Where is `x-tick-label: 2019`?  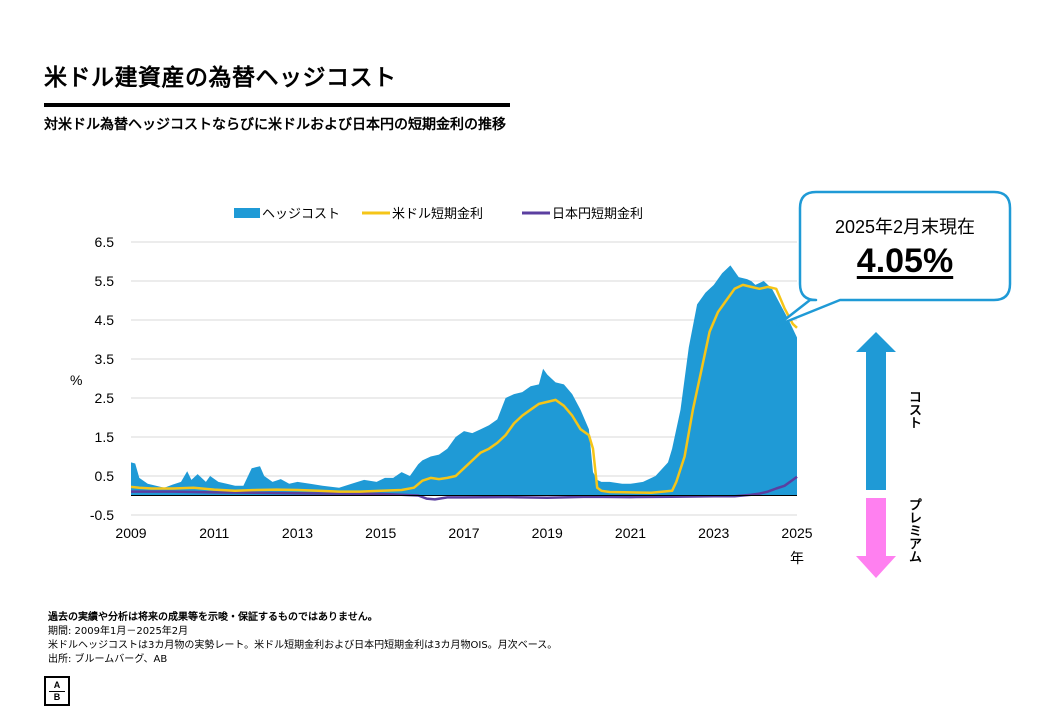
x-tick-label: 2019 is located at coordinates (547, 533).